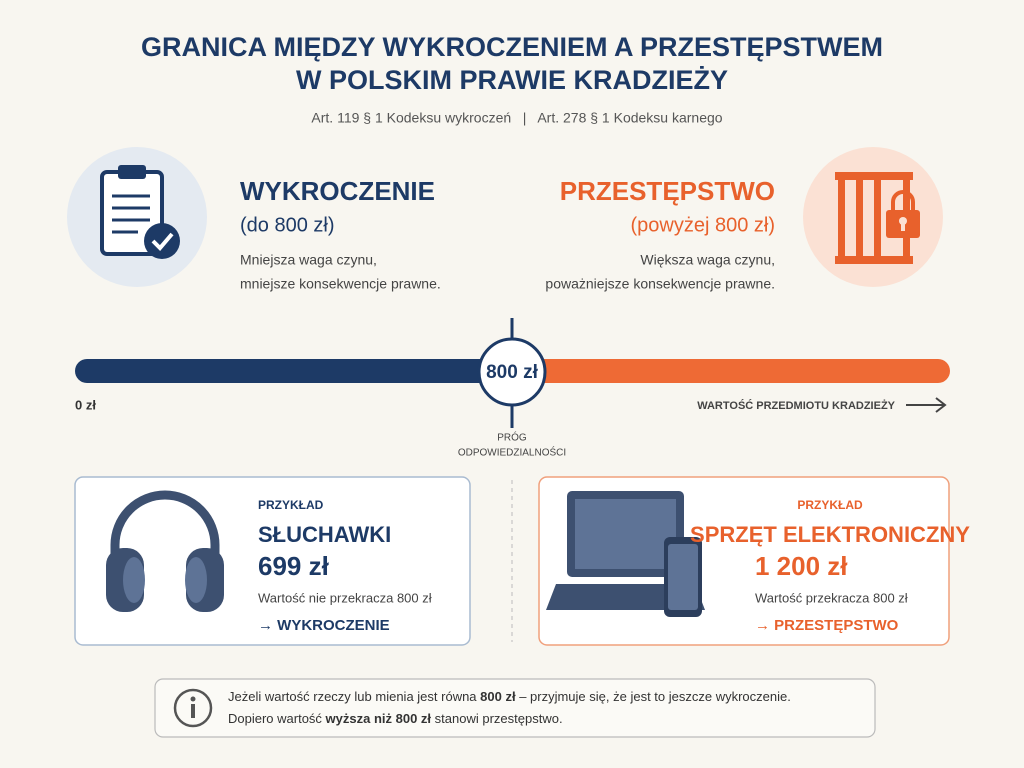 This screenshot has height=768, width=1024. I want to click on scale-start: 0 zł, so click(85, 404).